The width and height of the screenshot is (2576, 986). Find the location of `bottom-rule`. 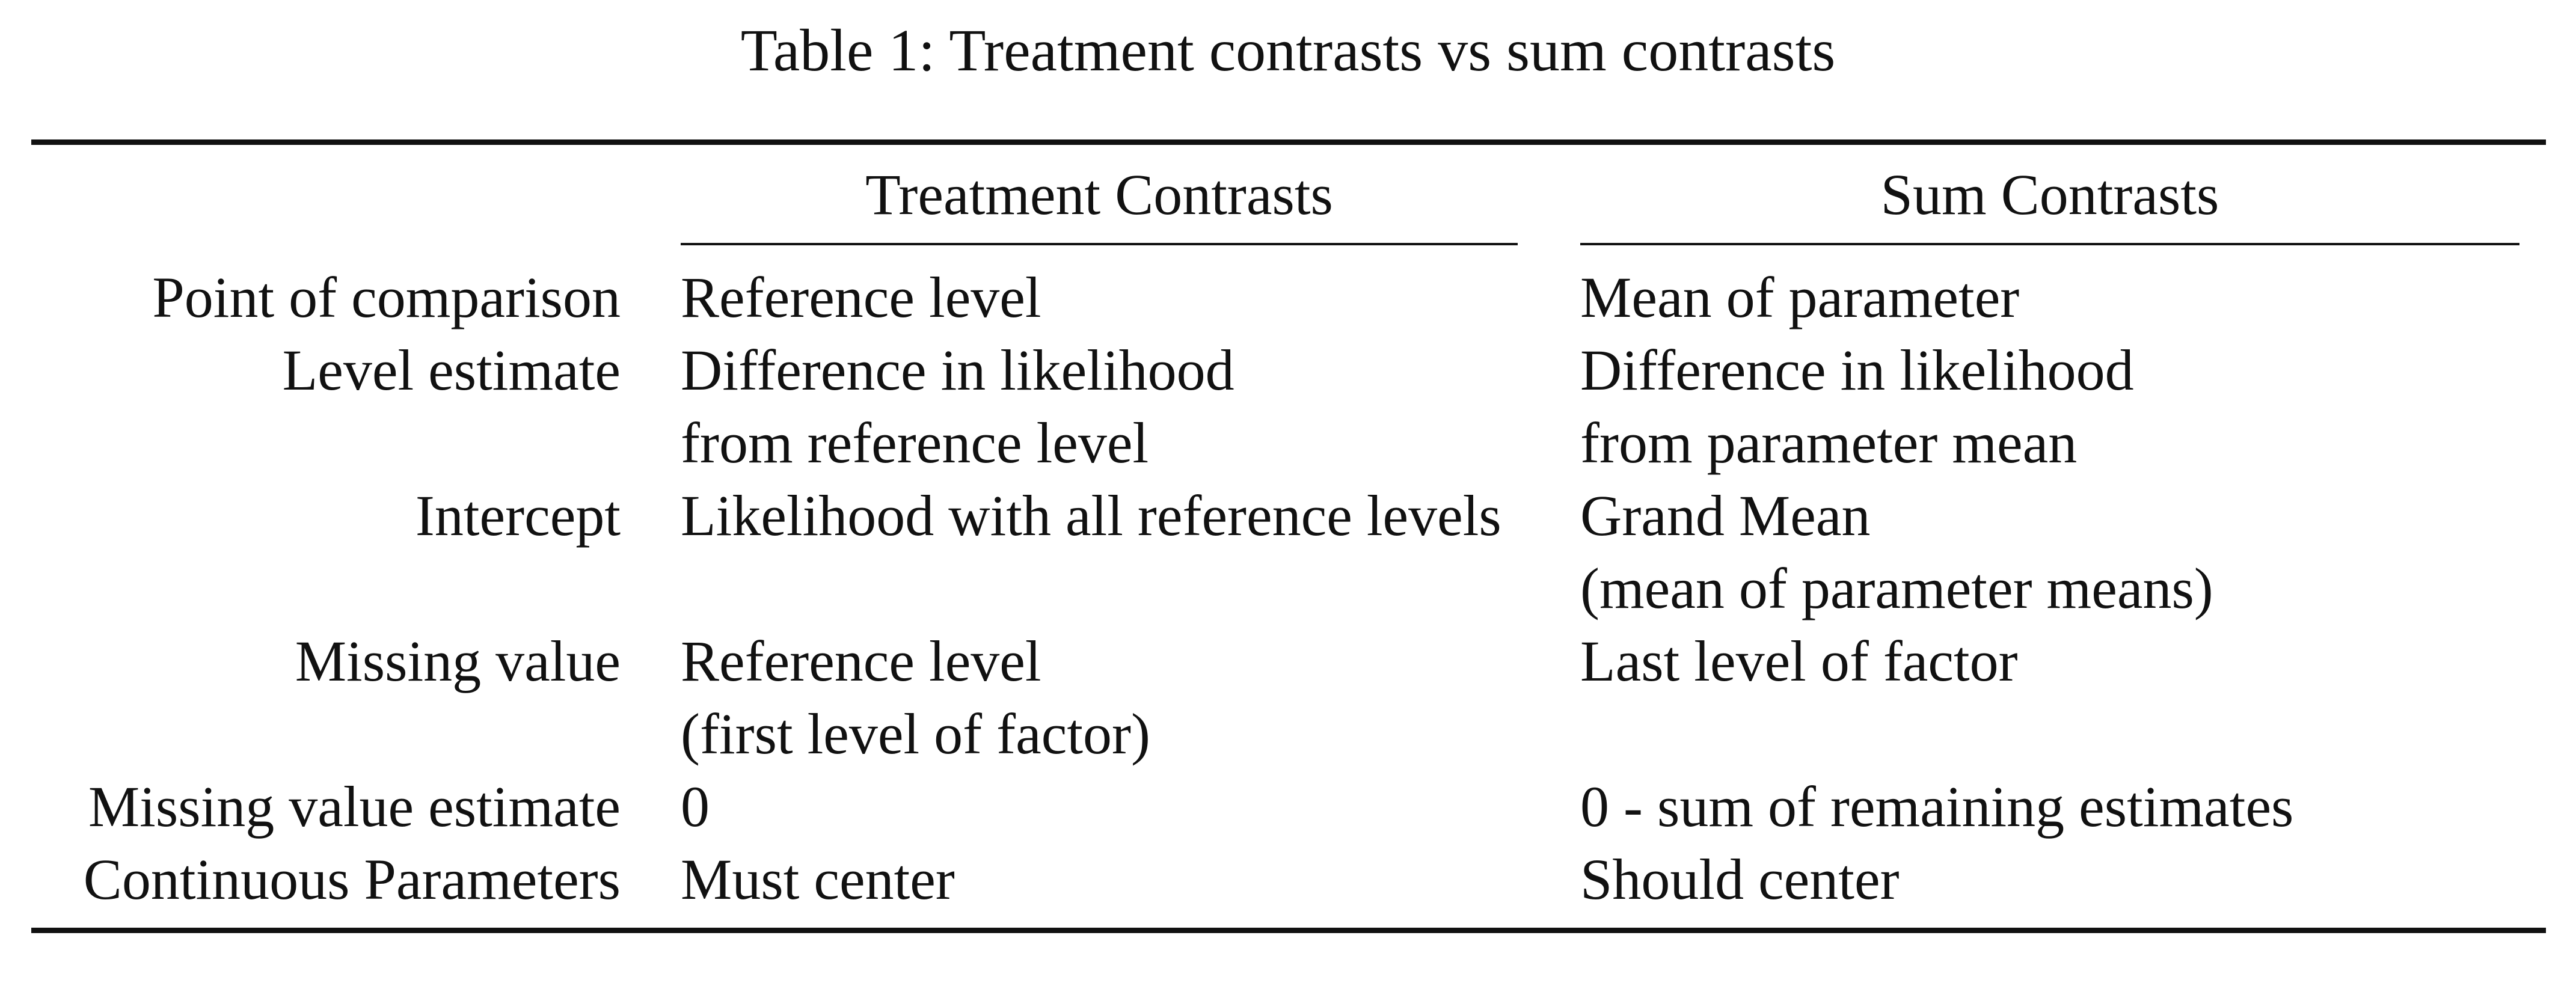

bottom-rule is located at coordinates (1288, 930).